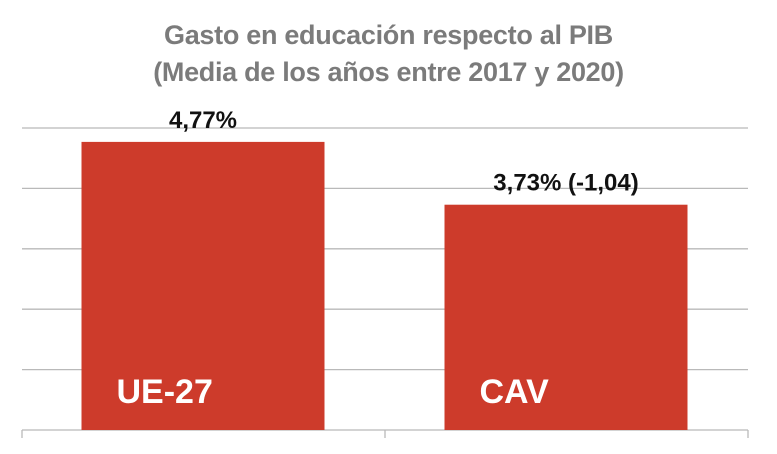 The image size is (777, 454). I want to click on data-label: 4,77%, so click(203, 120).